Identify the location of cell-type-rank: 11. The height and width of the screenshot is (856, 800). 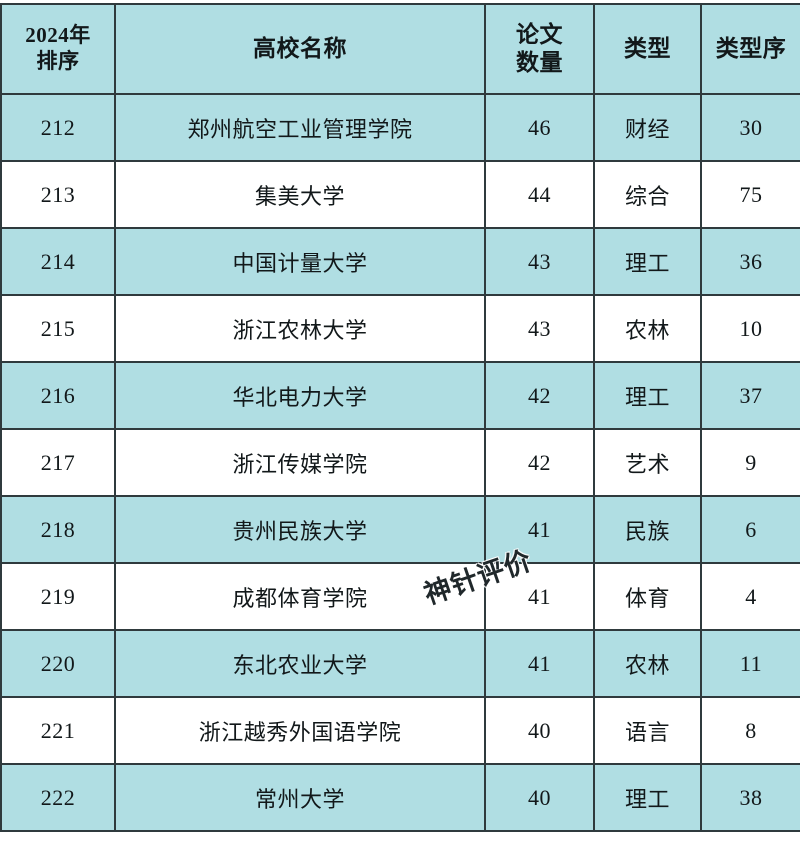
(750, 663).